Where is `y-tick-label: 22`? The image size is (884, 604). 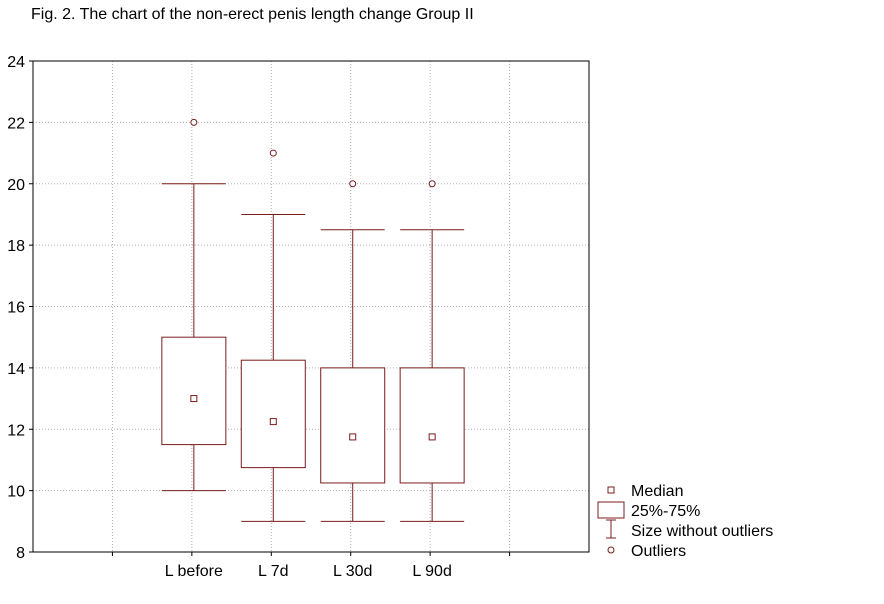
y-tick-label: 22 is located at coordinates (16, 123).